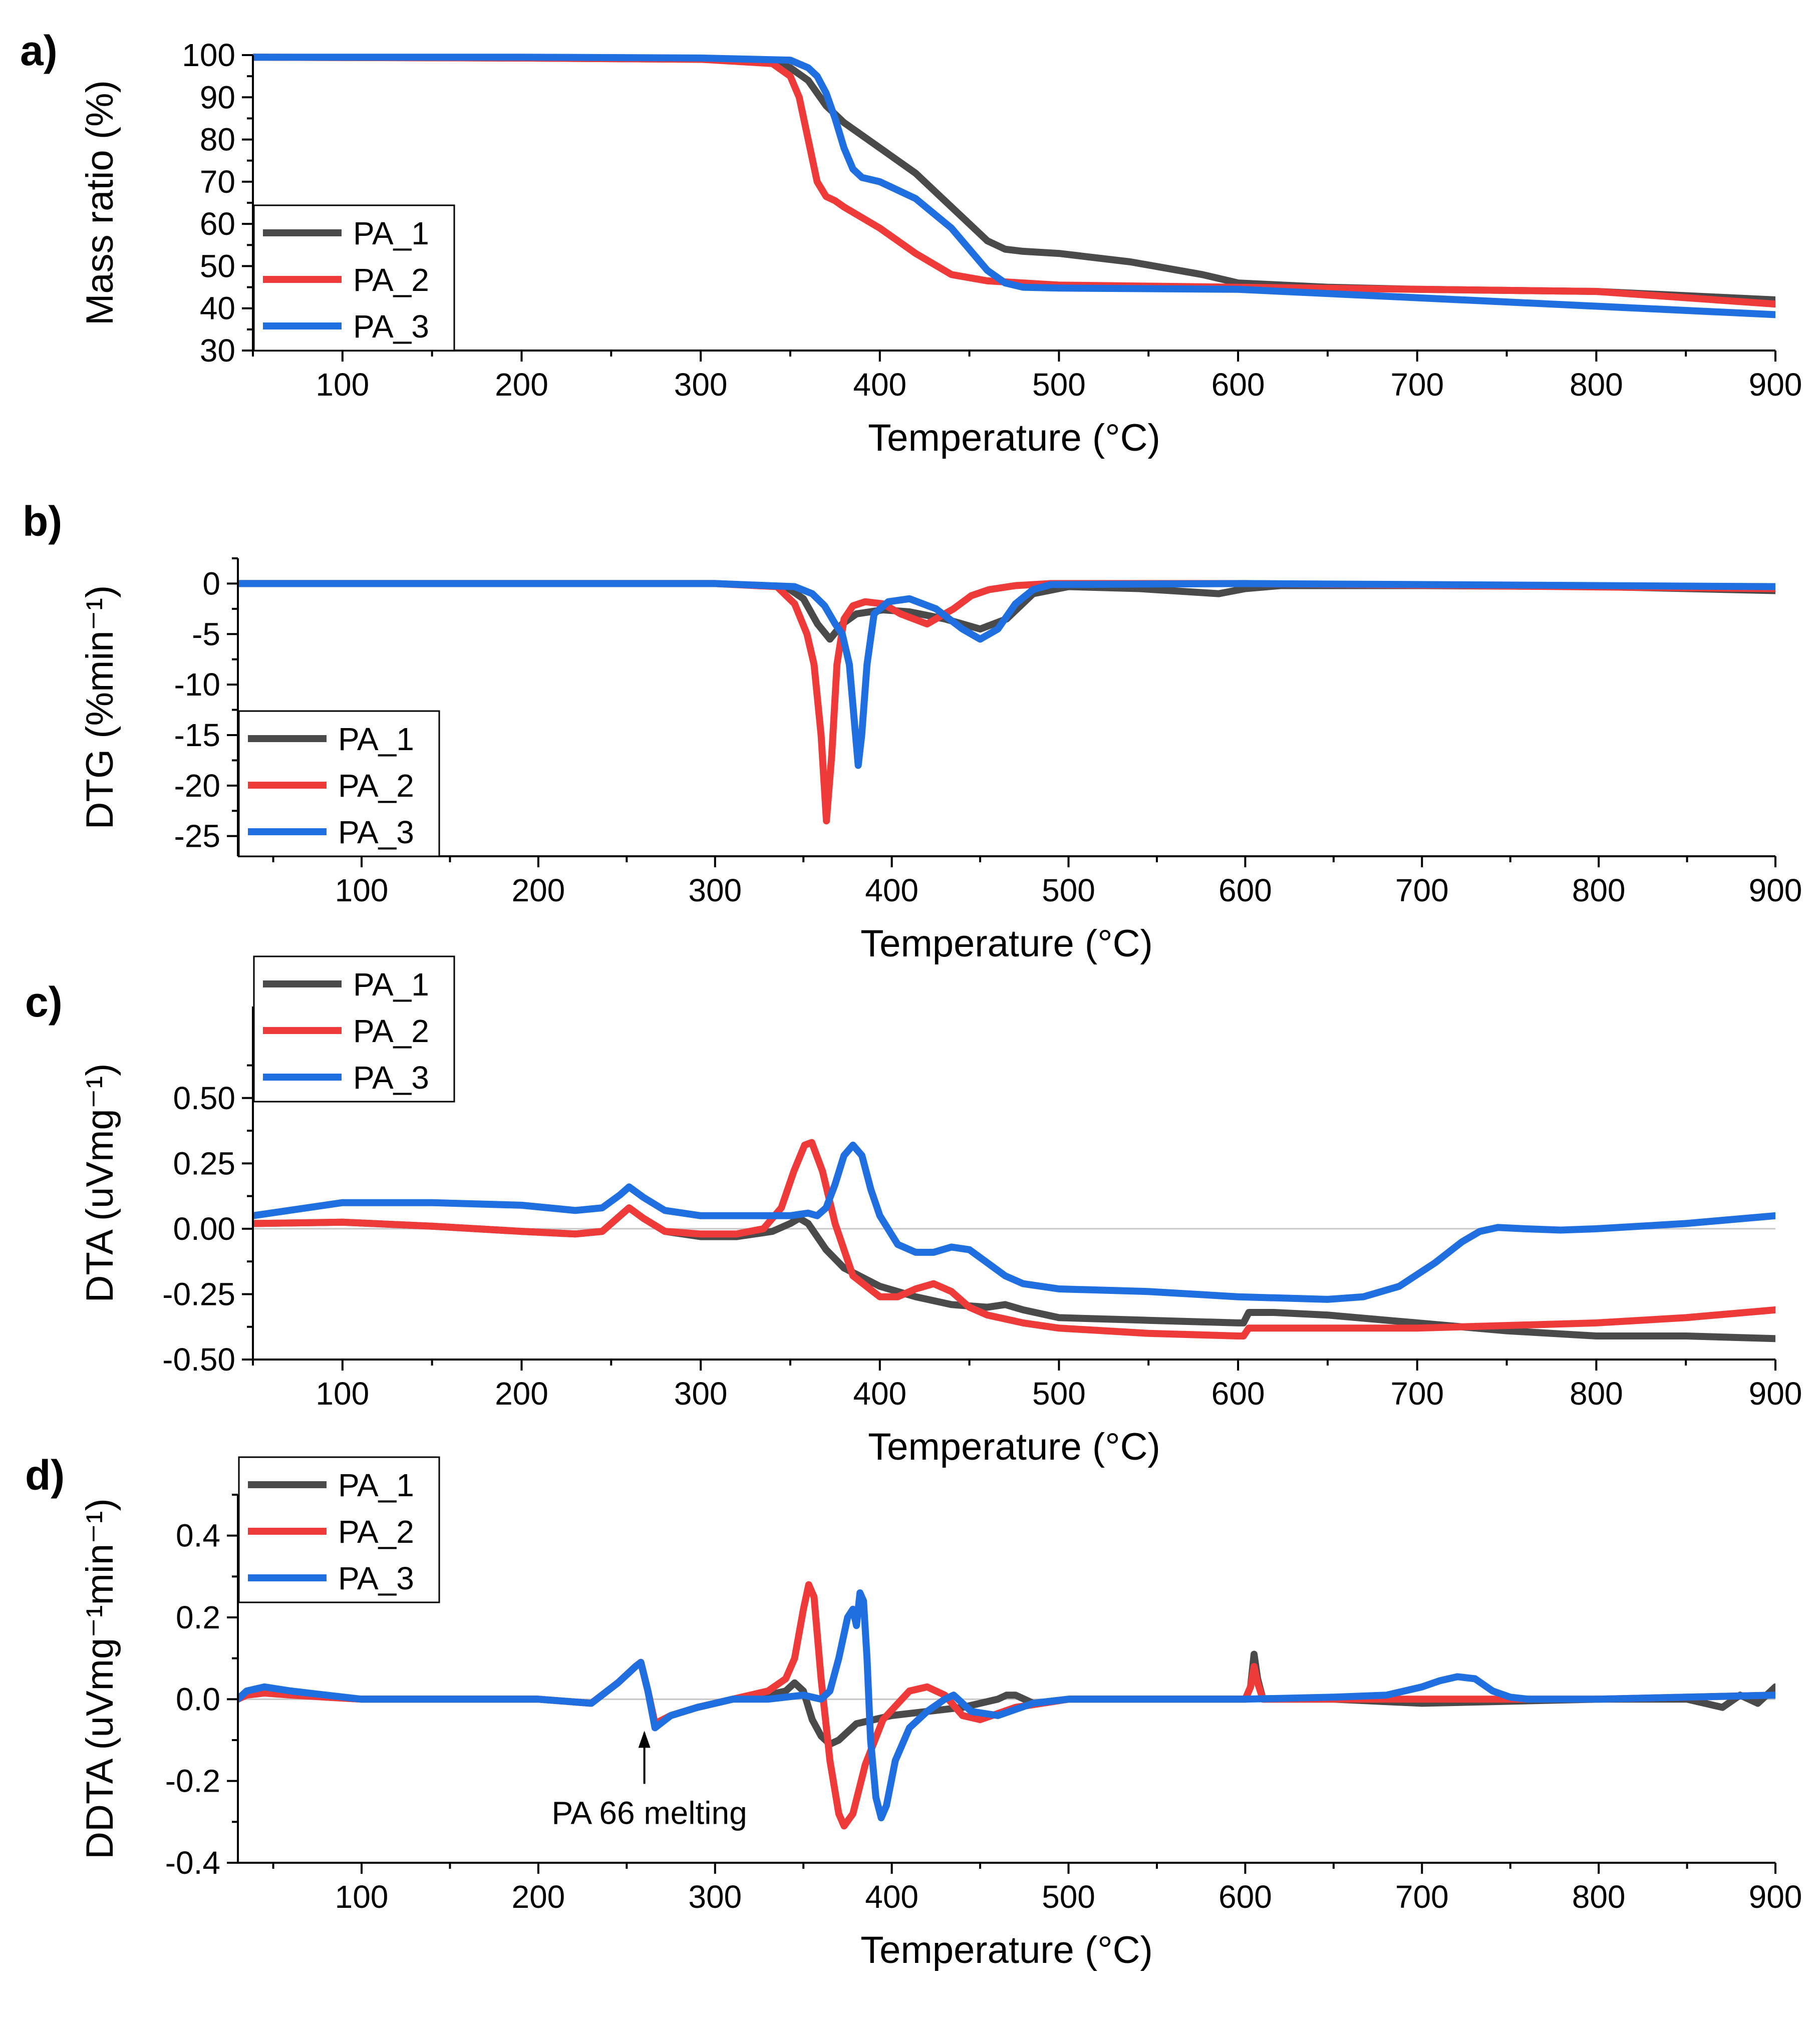 This screenshot has height=2021, width=1820. I want to click on panel-label: c), so click(44, 1002).